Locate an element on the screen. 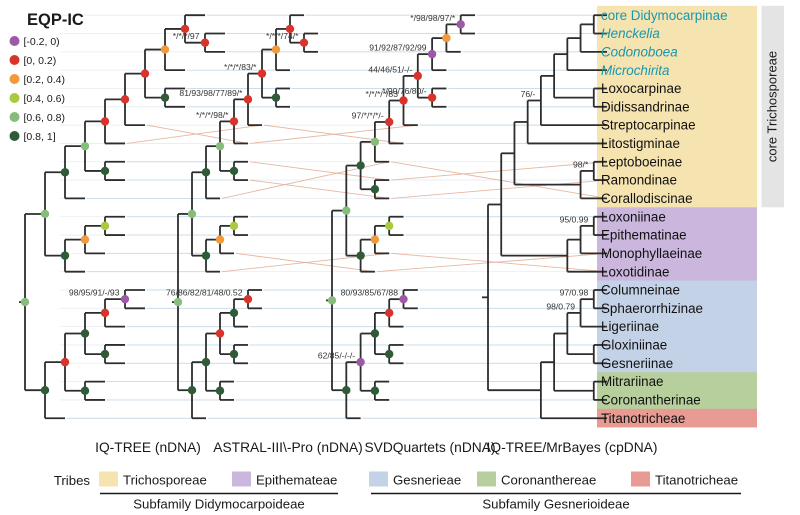 This screenshot has height=515, width=800. eqpic-item-label: [0.2, 0.4) is located at coordinates (44, 80).